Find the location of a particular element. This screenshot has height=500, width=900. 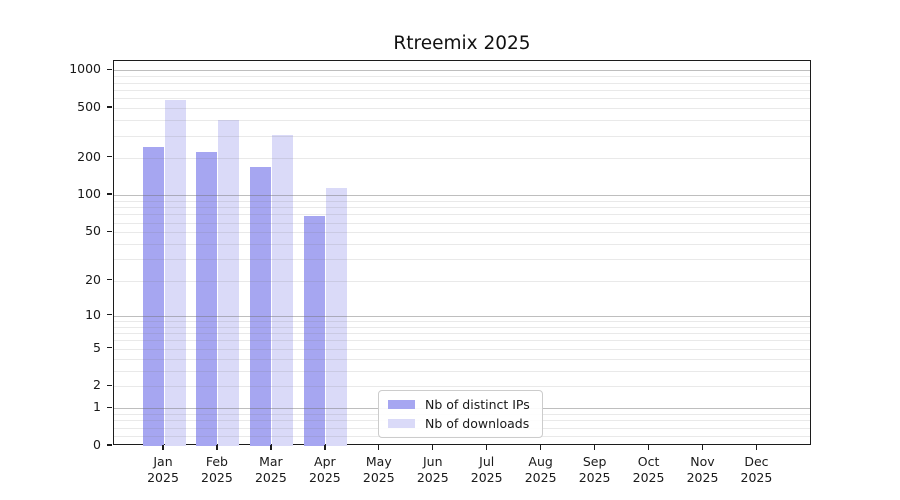

x-tick-nov is located at coordinates (702, 447).